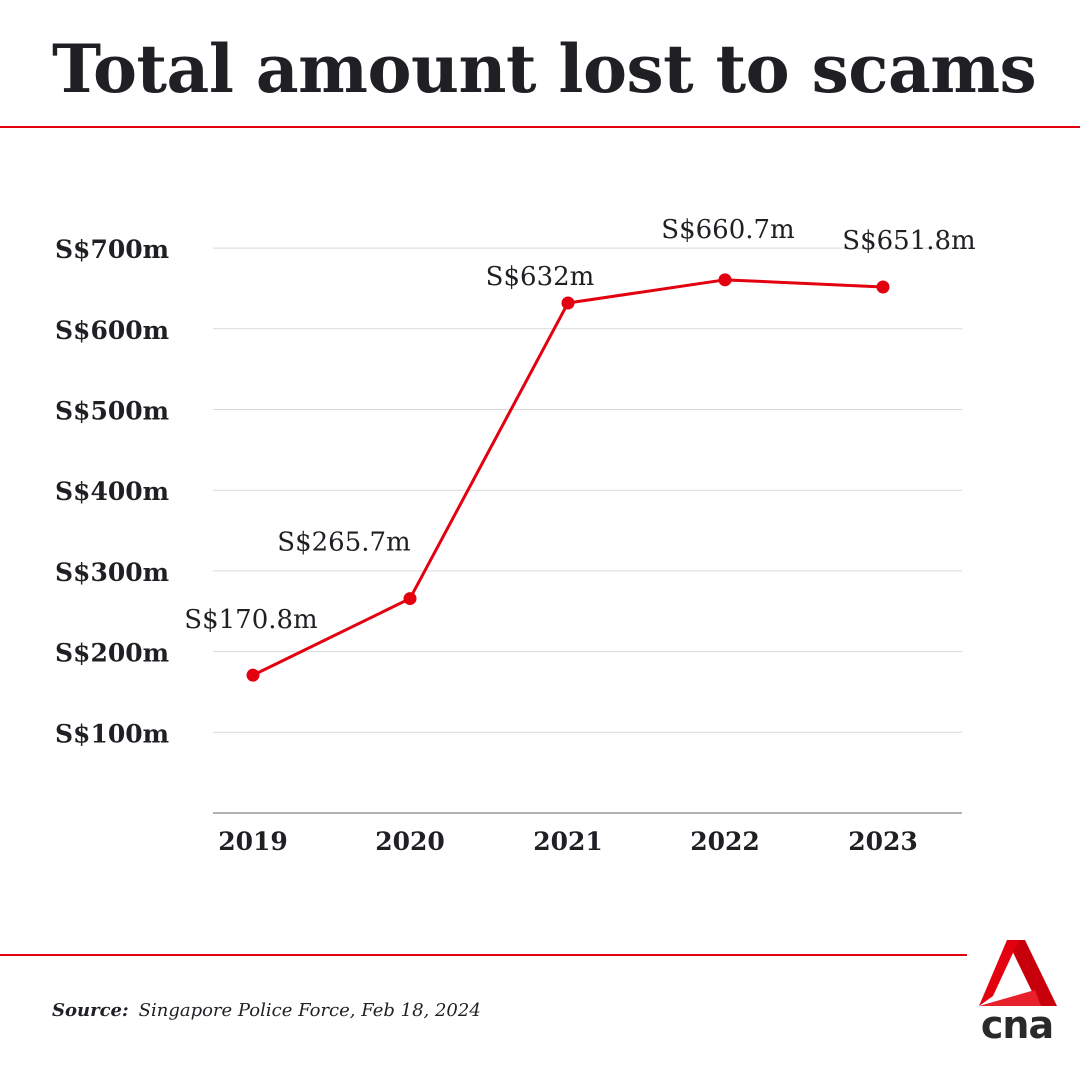 The image size is (1080, 1080). What do you see at coordinates (908, 241) in the screenshot?
I see `data-label: S$651.8m` at bounding box center [908, 241].